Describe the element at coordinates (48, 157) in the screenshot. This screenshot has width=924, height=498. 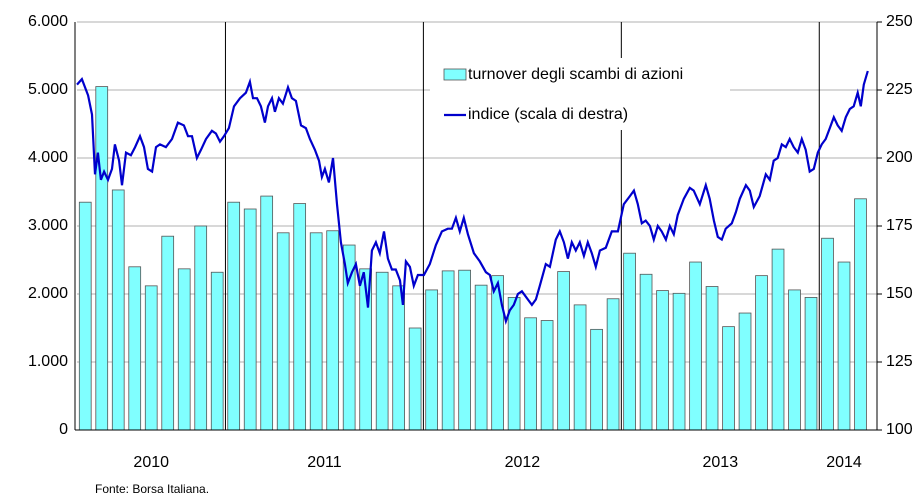
I see `y-tick-label: 4.000` at that location.